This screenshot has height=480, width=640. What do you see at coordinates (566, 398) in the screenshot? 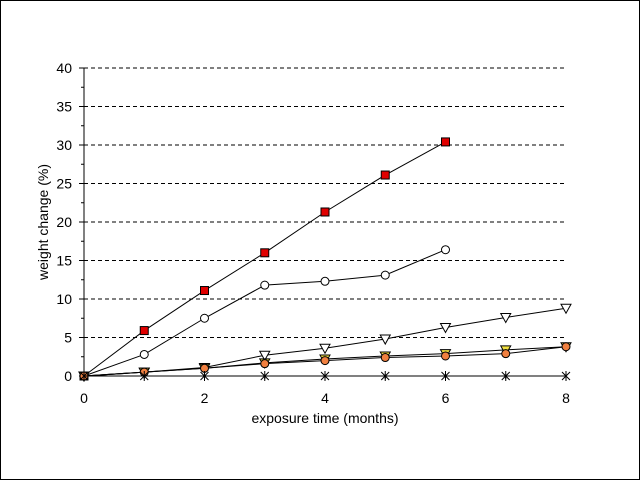
I see `x-tick-label: 8` at bounding box center [566, 398].